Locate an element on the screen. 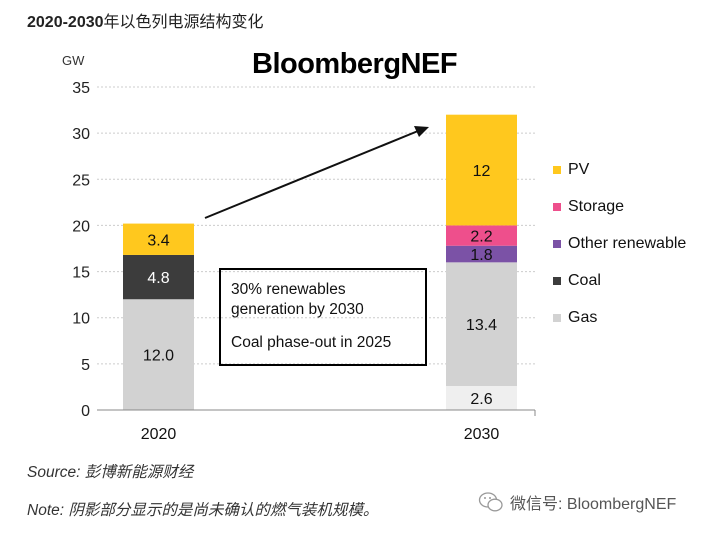 The height and width of the screenshot is (533, 714). y-tick-label: 10 is located at coordinates (81, 319).